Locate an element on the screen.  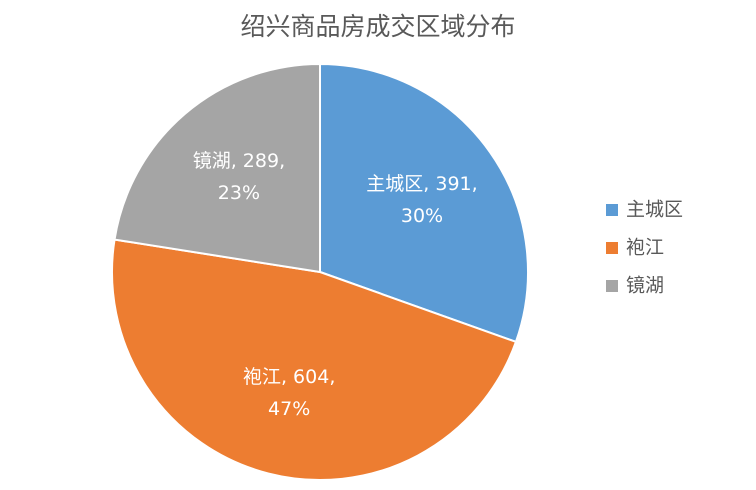
pie-slice is located at coordinates (217, 168).